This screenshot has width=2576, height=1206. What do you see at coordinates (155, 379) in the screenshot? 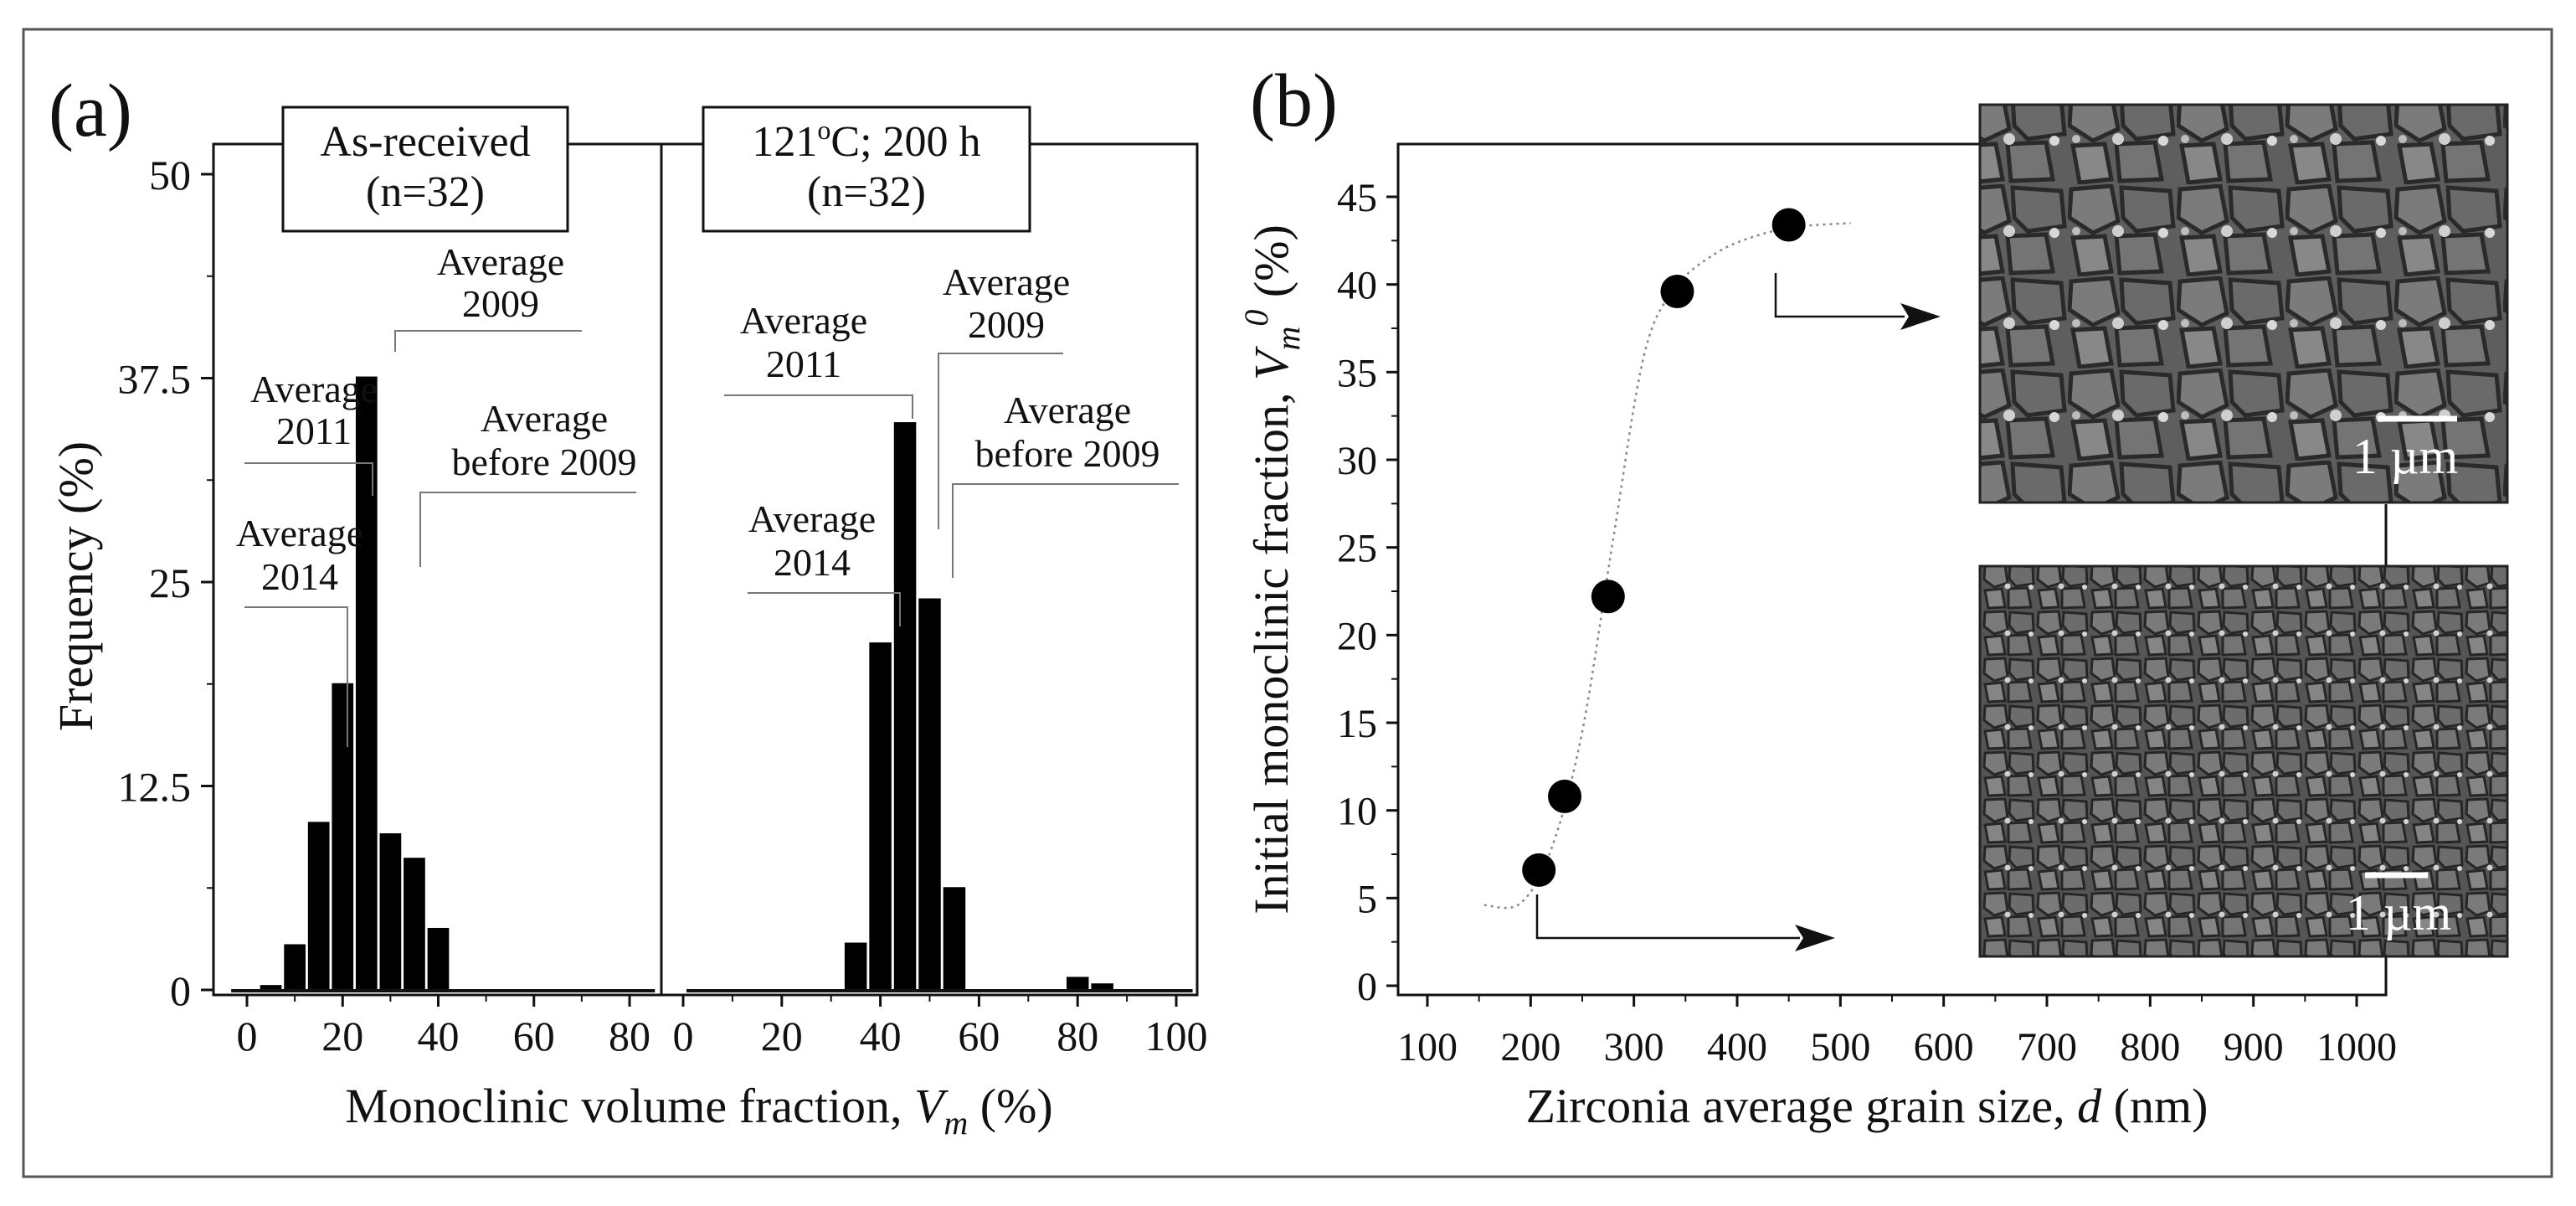
I see `a-y-tick-label: 37.5` at bounding box center [155, 379].